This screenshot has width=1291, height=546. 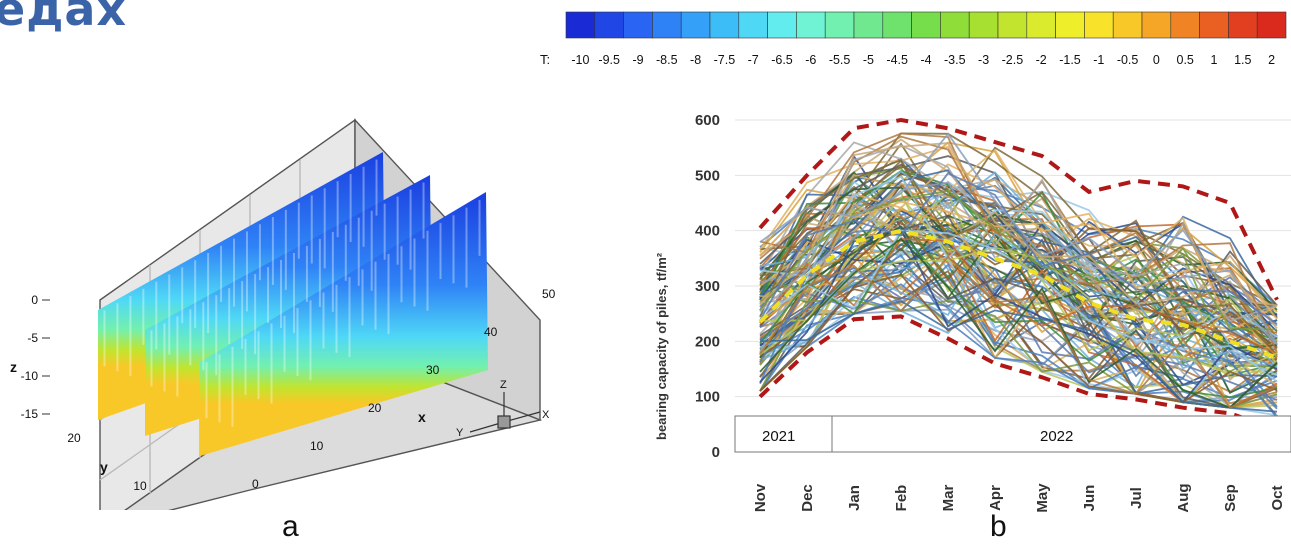 What do you see at coordinates (1056, 436) in the screenshot?
I see `year-label-2022: 2022` at bounding box center [1056, 436].